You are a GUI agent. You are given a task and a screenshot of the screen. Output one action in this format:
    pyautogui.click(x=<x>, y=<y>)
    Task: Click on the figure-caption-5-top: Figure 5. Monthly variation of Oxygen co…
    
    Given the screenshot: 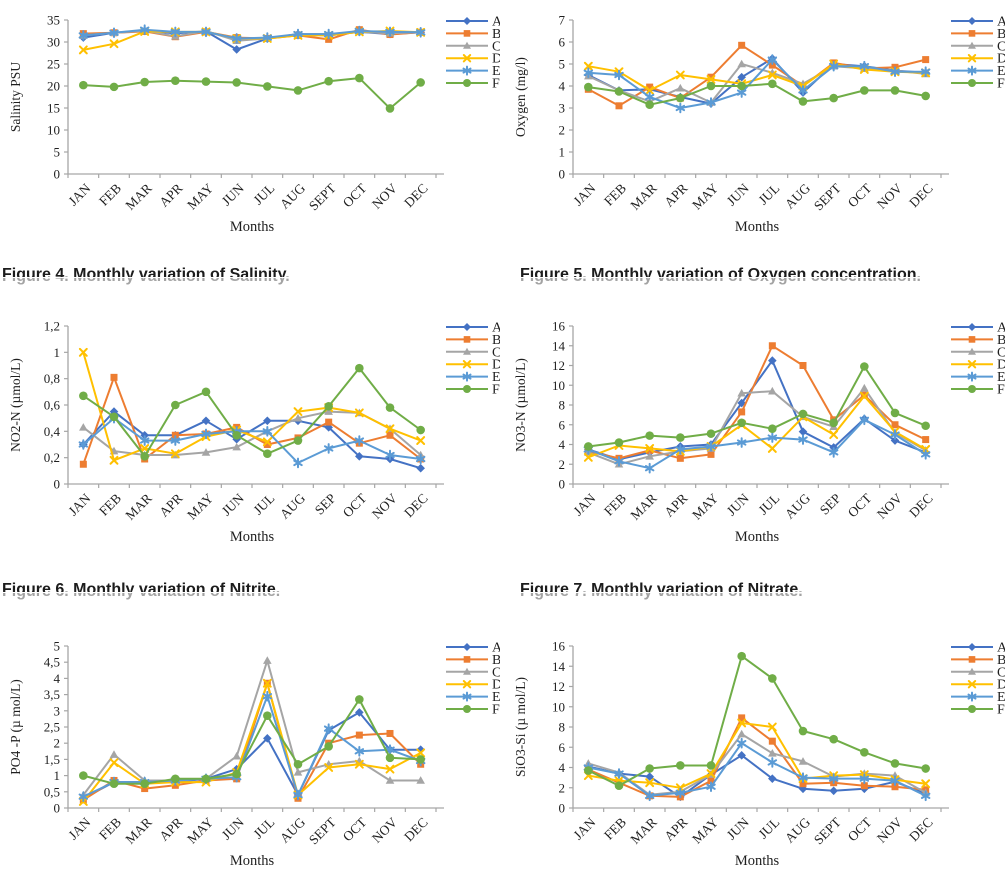 What is the action you would take?
    pyautogui.click(x=761, y=271)
    